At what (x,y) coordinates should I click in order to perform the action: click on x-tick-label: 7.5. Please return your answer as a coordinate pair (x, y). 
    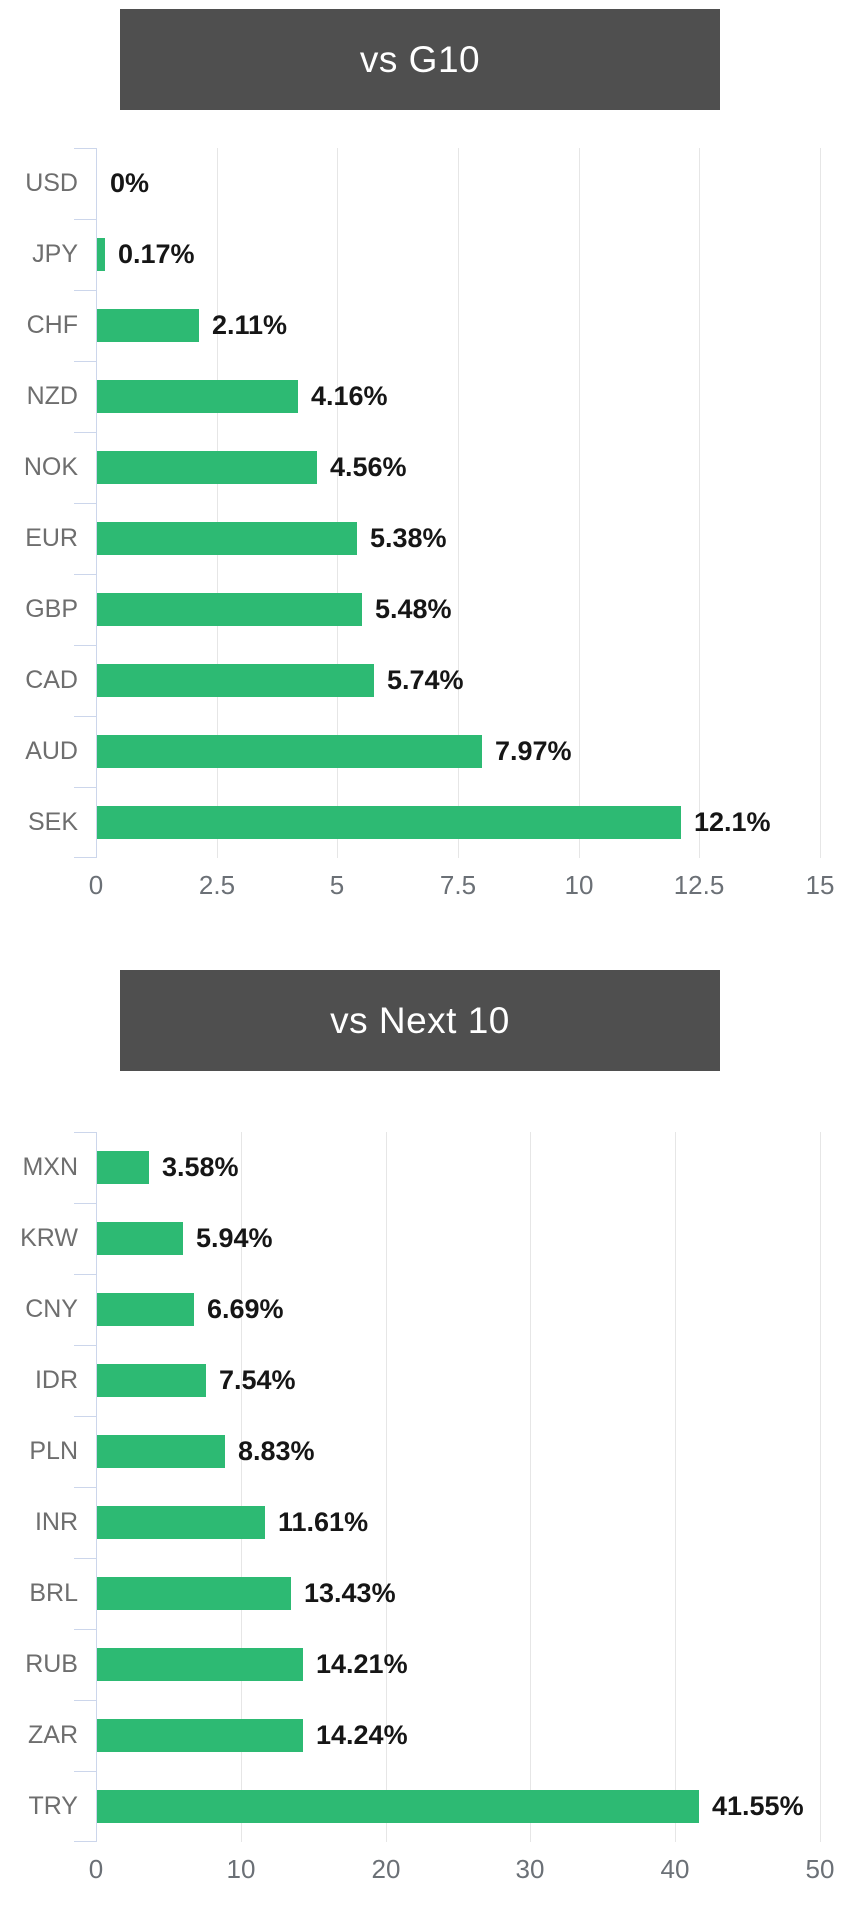
    Looking at the image, I should click on (458, 885).